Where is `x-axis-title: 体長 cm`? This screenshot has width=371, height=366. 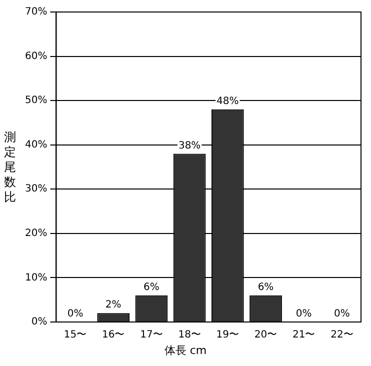 x-axis-title: 体長 cm is located at coordinates (185, 350).